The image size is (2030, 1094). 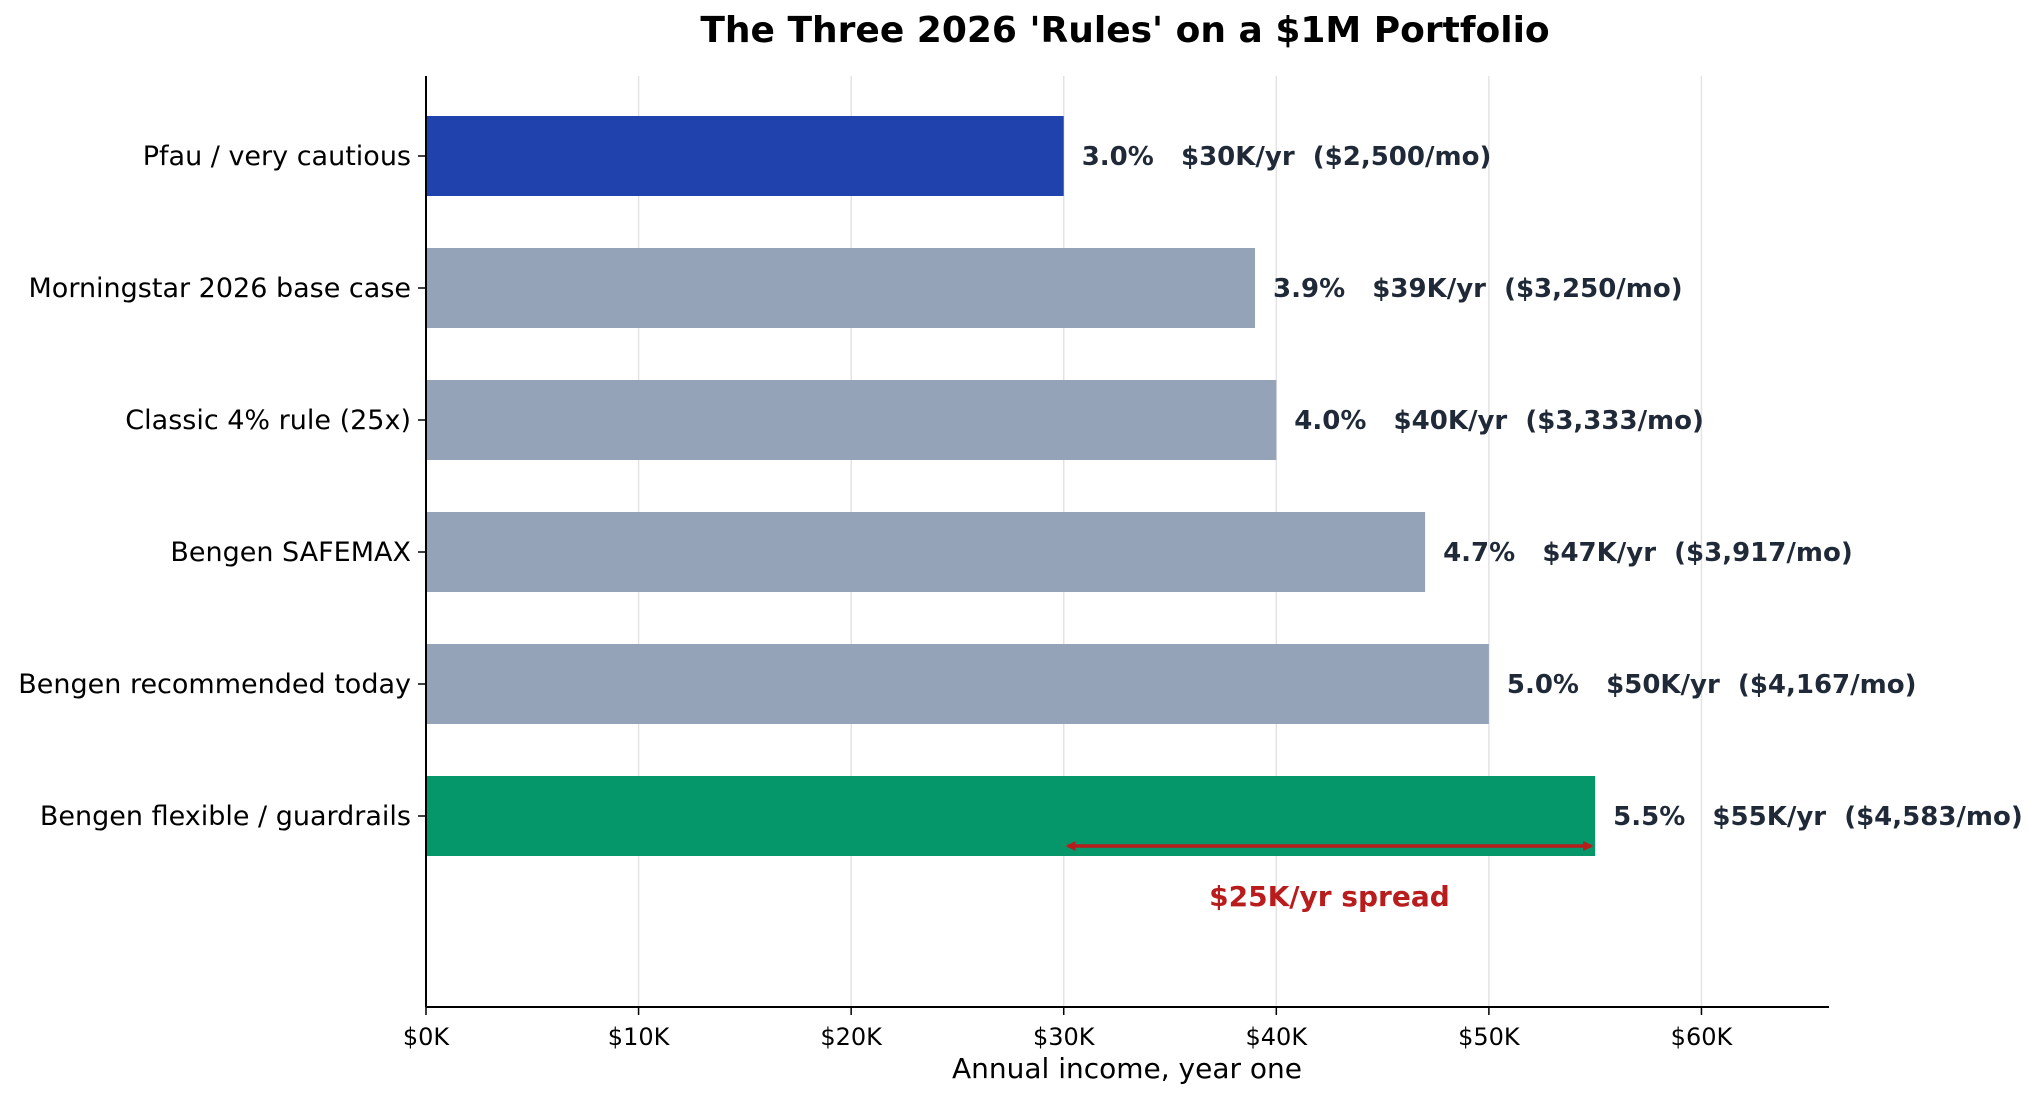 What do you see at coordinates (290, 552) in the screenshot?
I see `category-label: Bengen SAFEMAX` at bounding box center [290, 552].